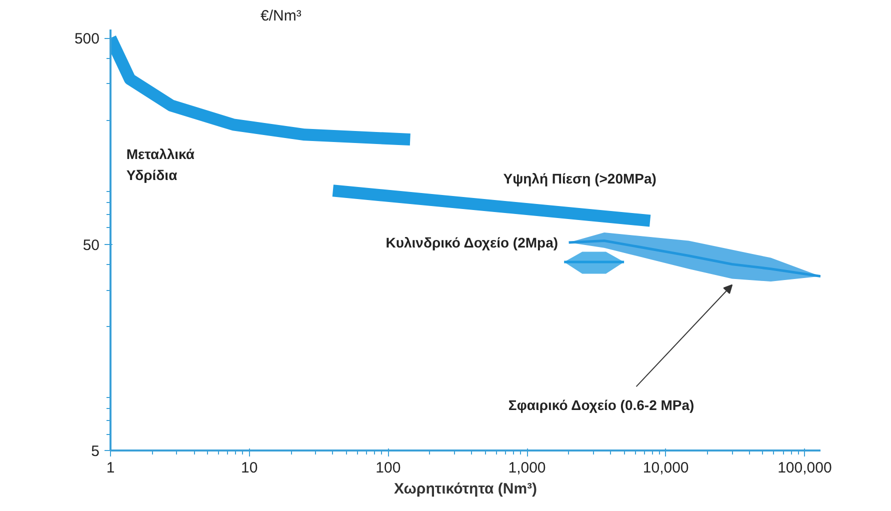 The width and height of the screenshot is (891, 511). I want to click on y-axis-title: €/Nm³, so click(281, 16).